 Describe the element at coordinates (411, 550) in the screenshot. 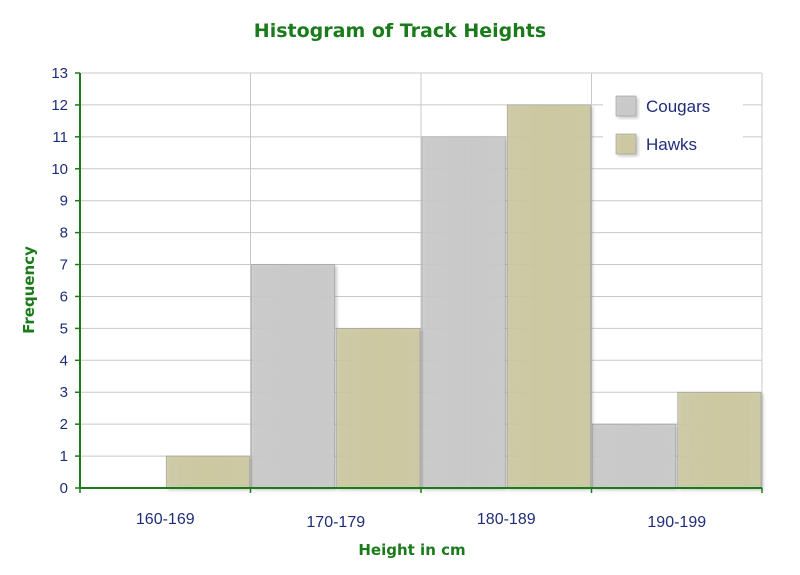

I see `x-axis-title: Height in cm` at that location.